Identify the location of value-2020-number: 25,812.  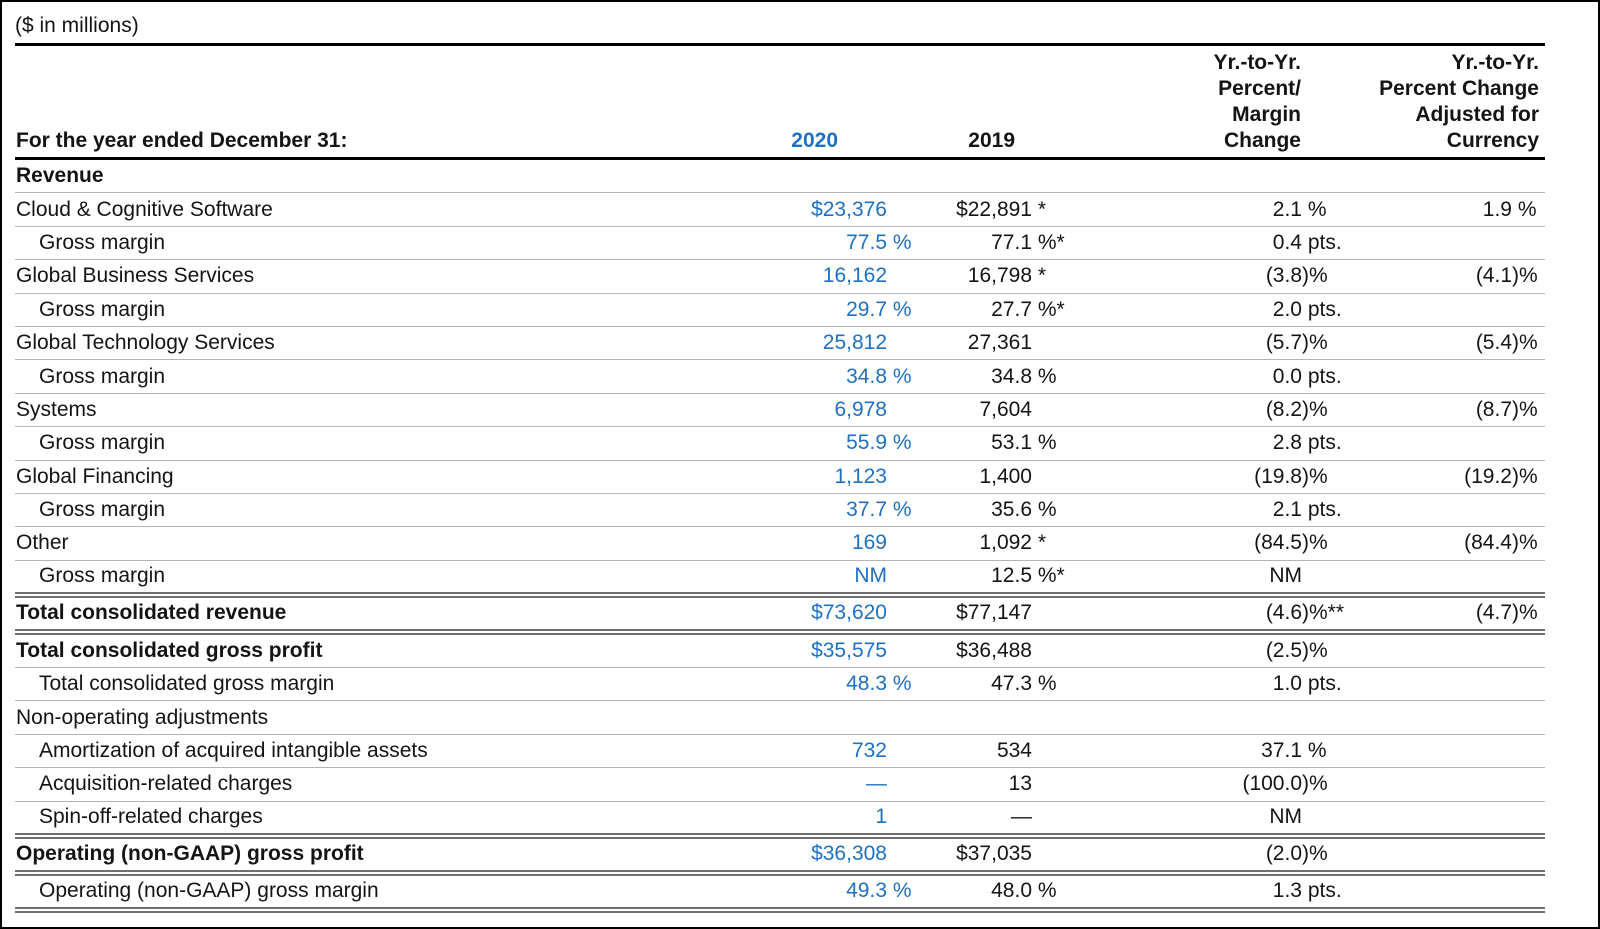
(854, 343).